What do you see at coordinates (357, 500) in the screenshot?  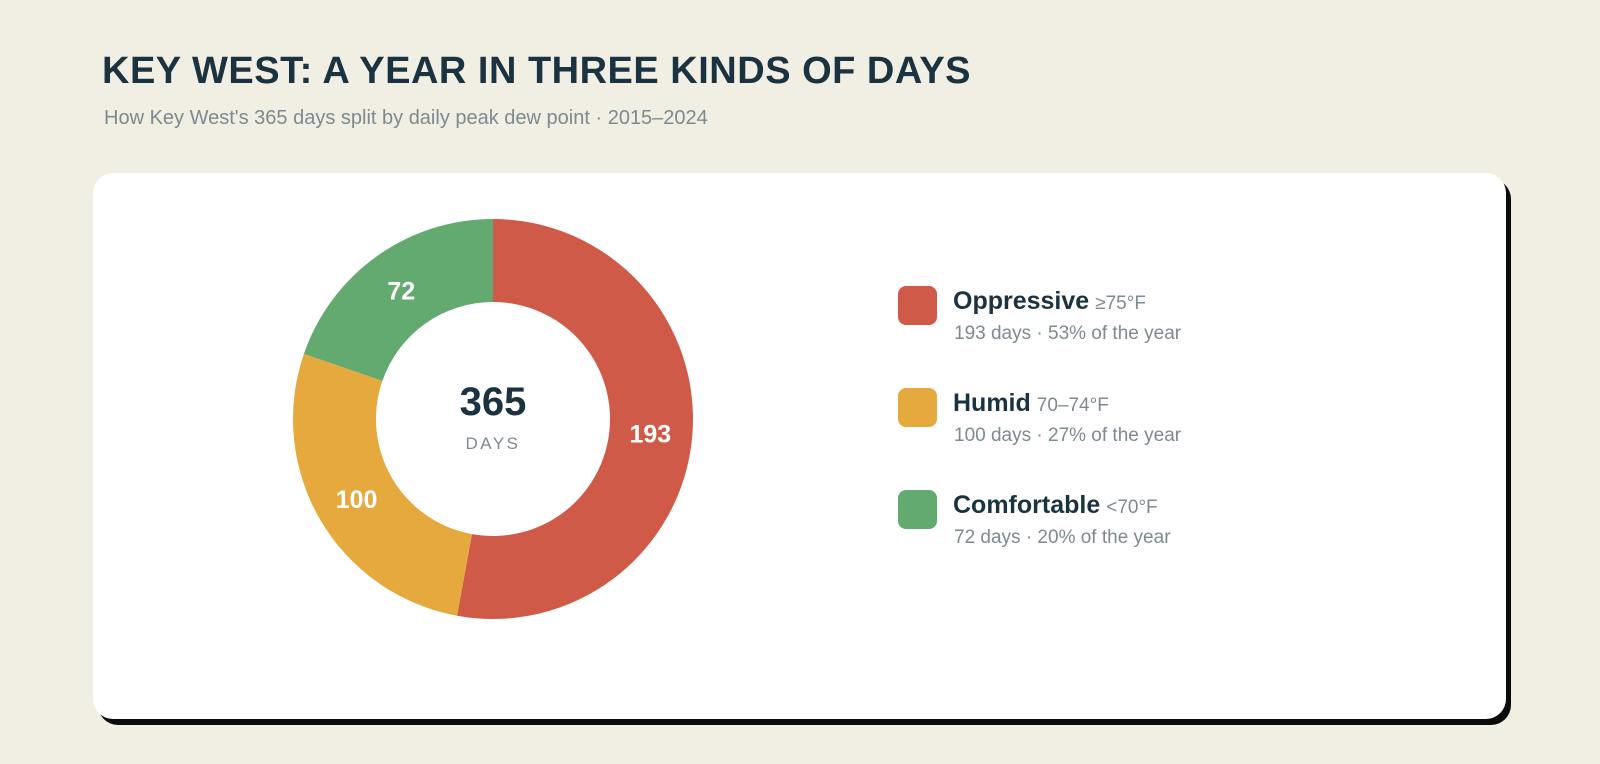 I see `slice-label-humid: 100` at bounding box center [357, 500].